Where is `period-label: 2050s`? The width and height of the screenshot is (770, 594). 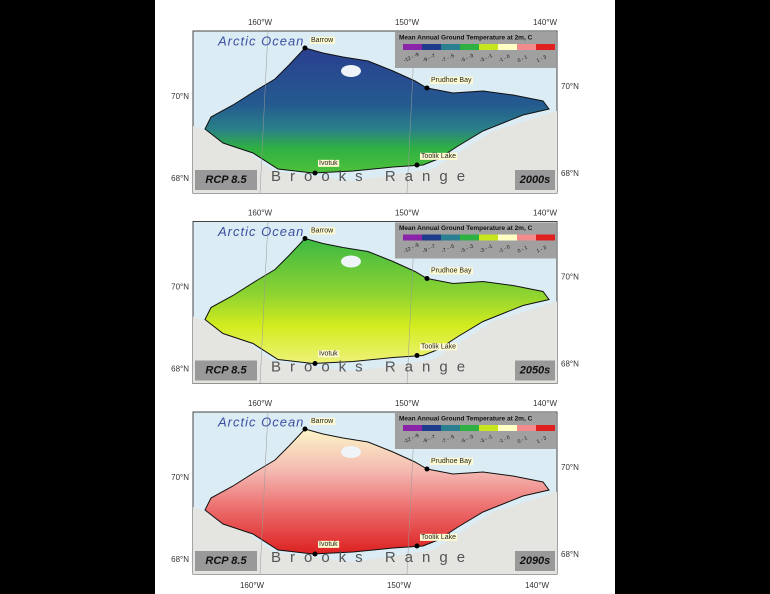 period-label: 2050s is located at coordinates (535, 370).